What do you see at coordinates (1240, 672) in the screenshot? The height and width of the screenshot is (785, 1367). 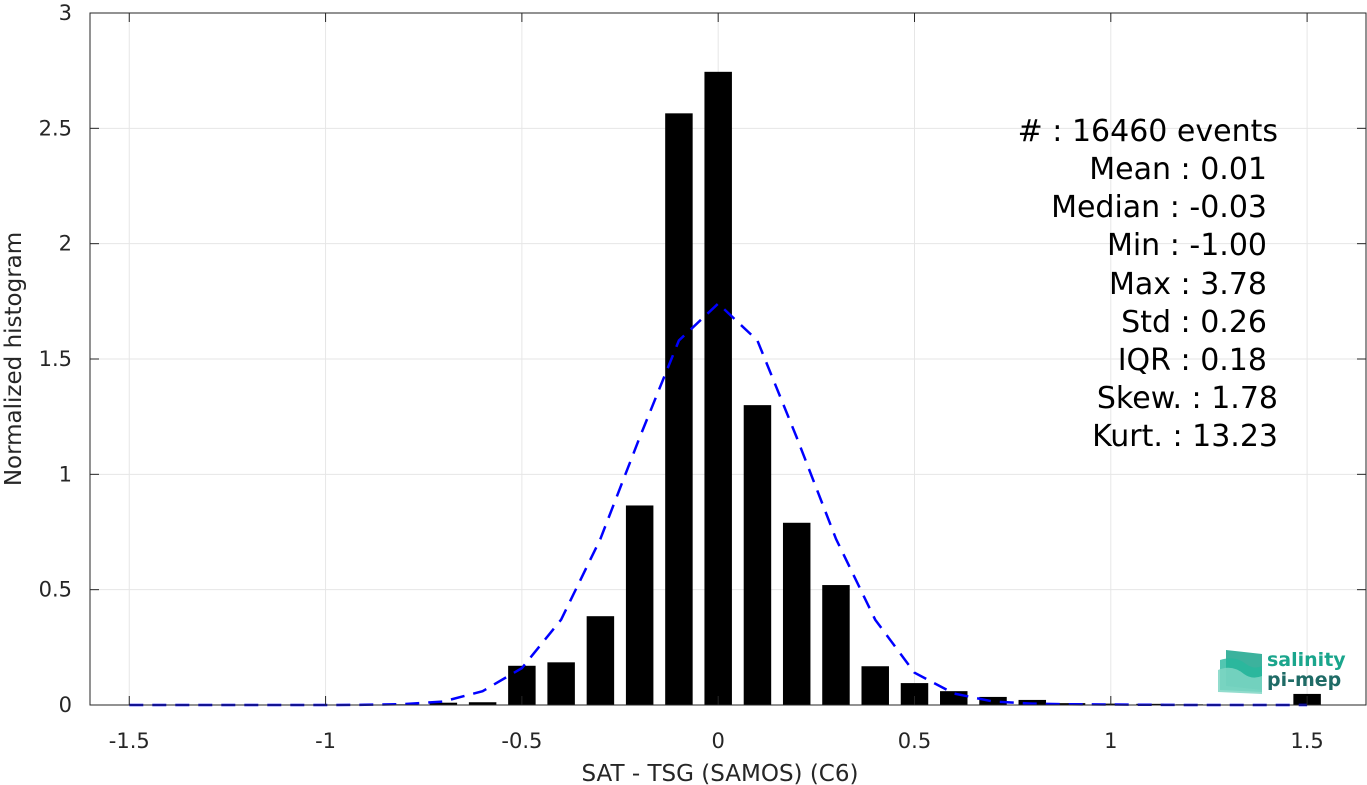 I see `wave-logo-icon` at bounding box center [1240, 672].